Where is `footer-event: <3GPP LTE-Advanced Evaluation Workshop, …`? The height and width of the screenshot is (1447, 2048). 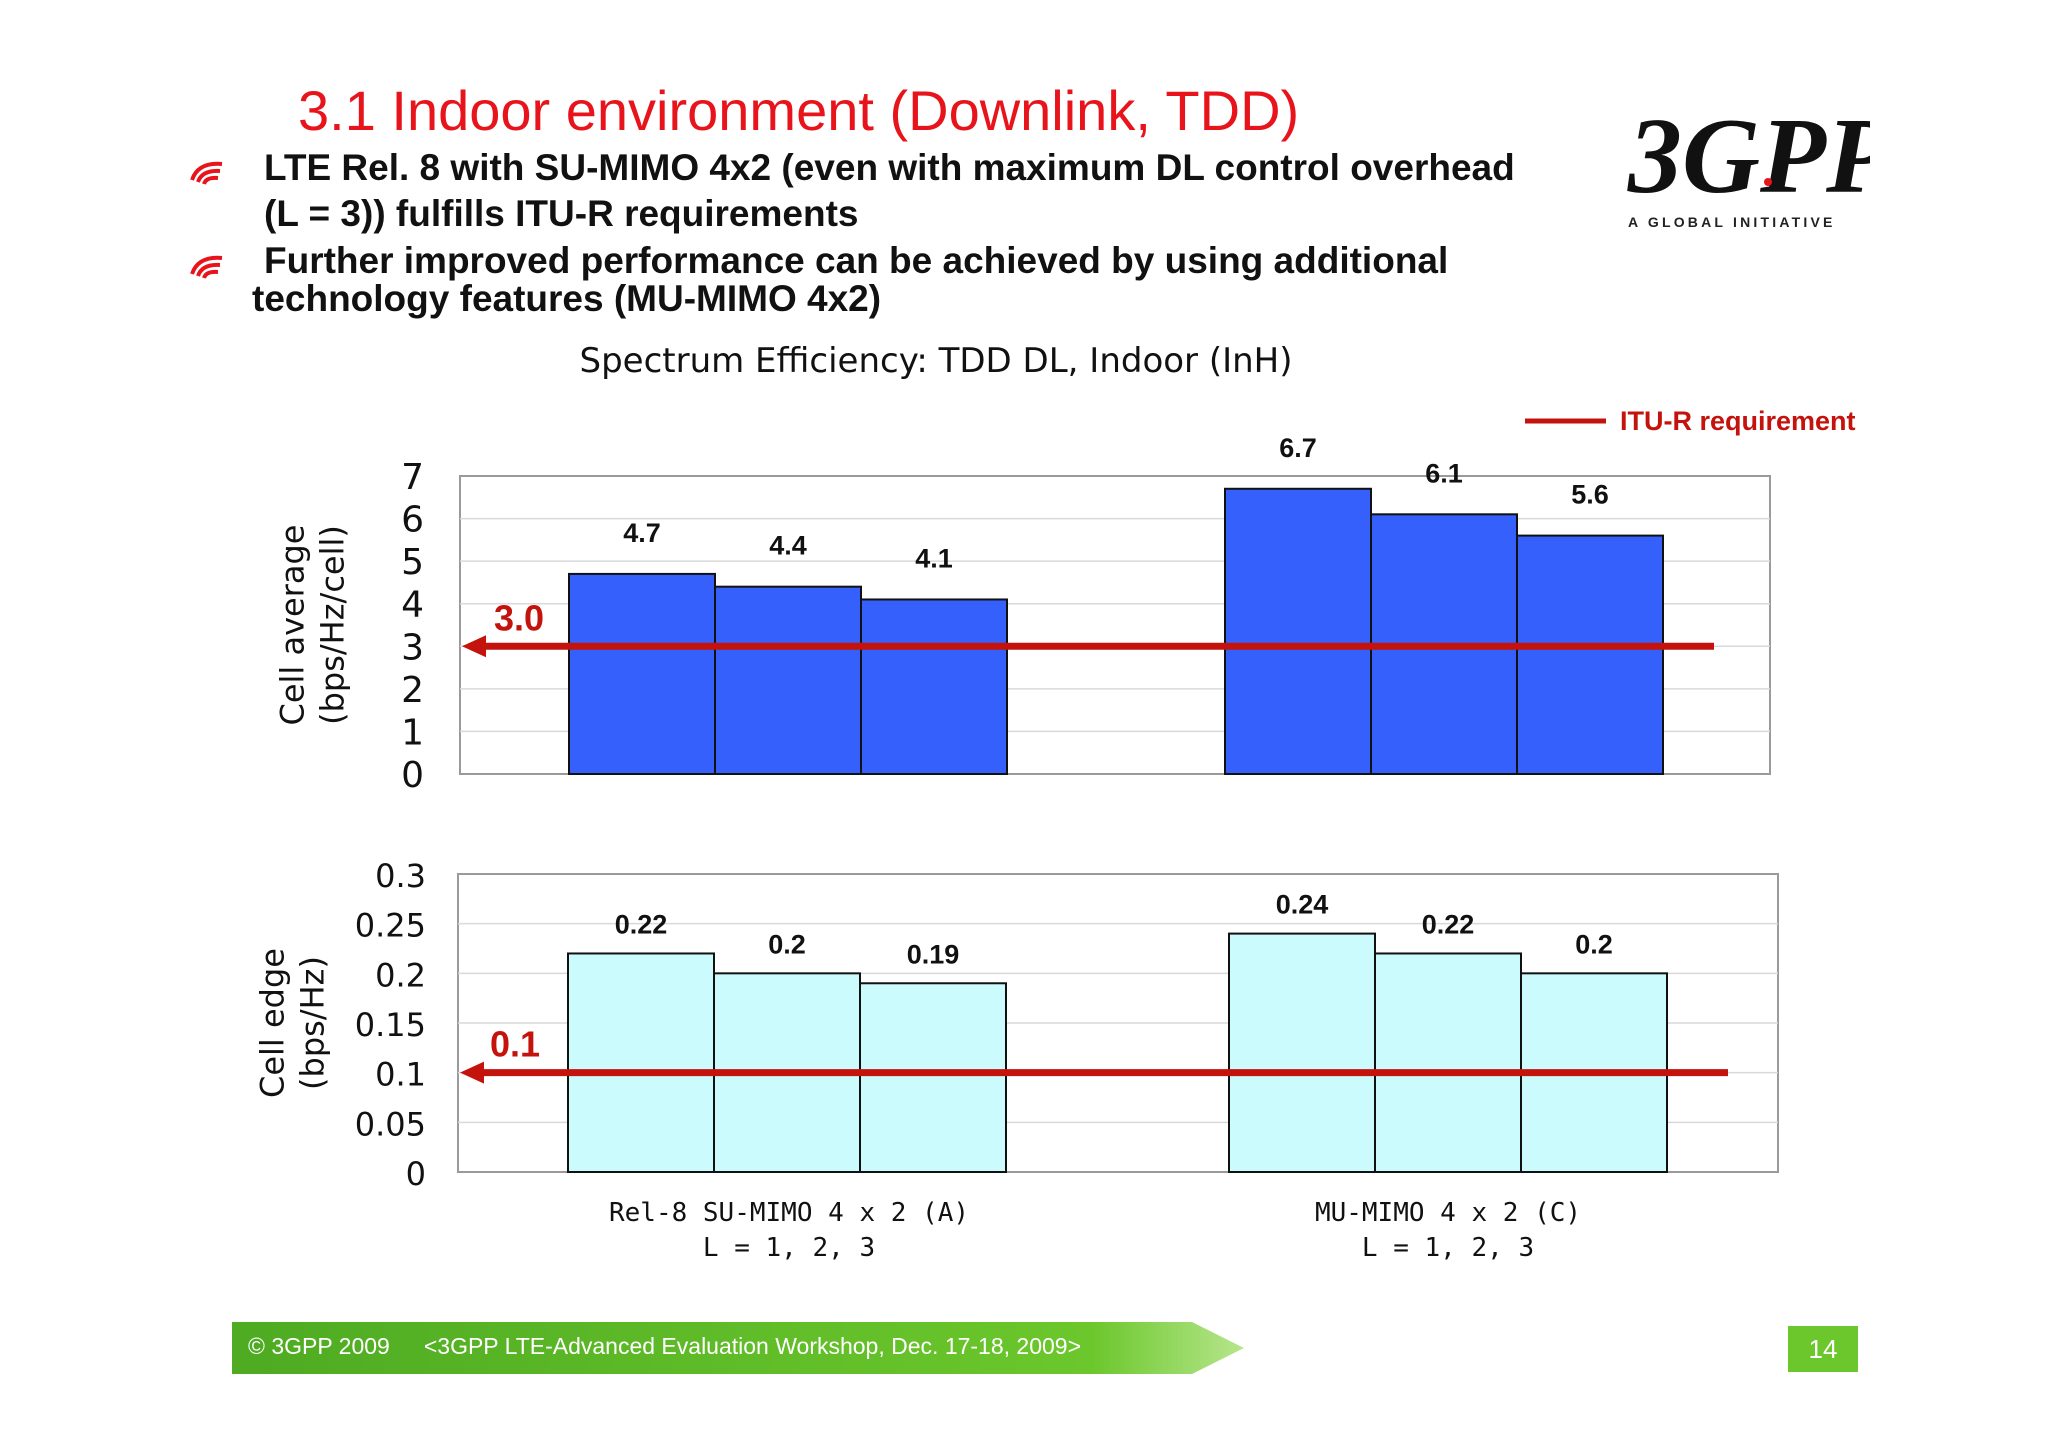
footer-event: <3GPP LTE-Advanced Evaluation Workshop, … is located at coordinates (752, 1346).